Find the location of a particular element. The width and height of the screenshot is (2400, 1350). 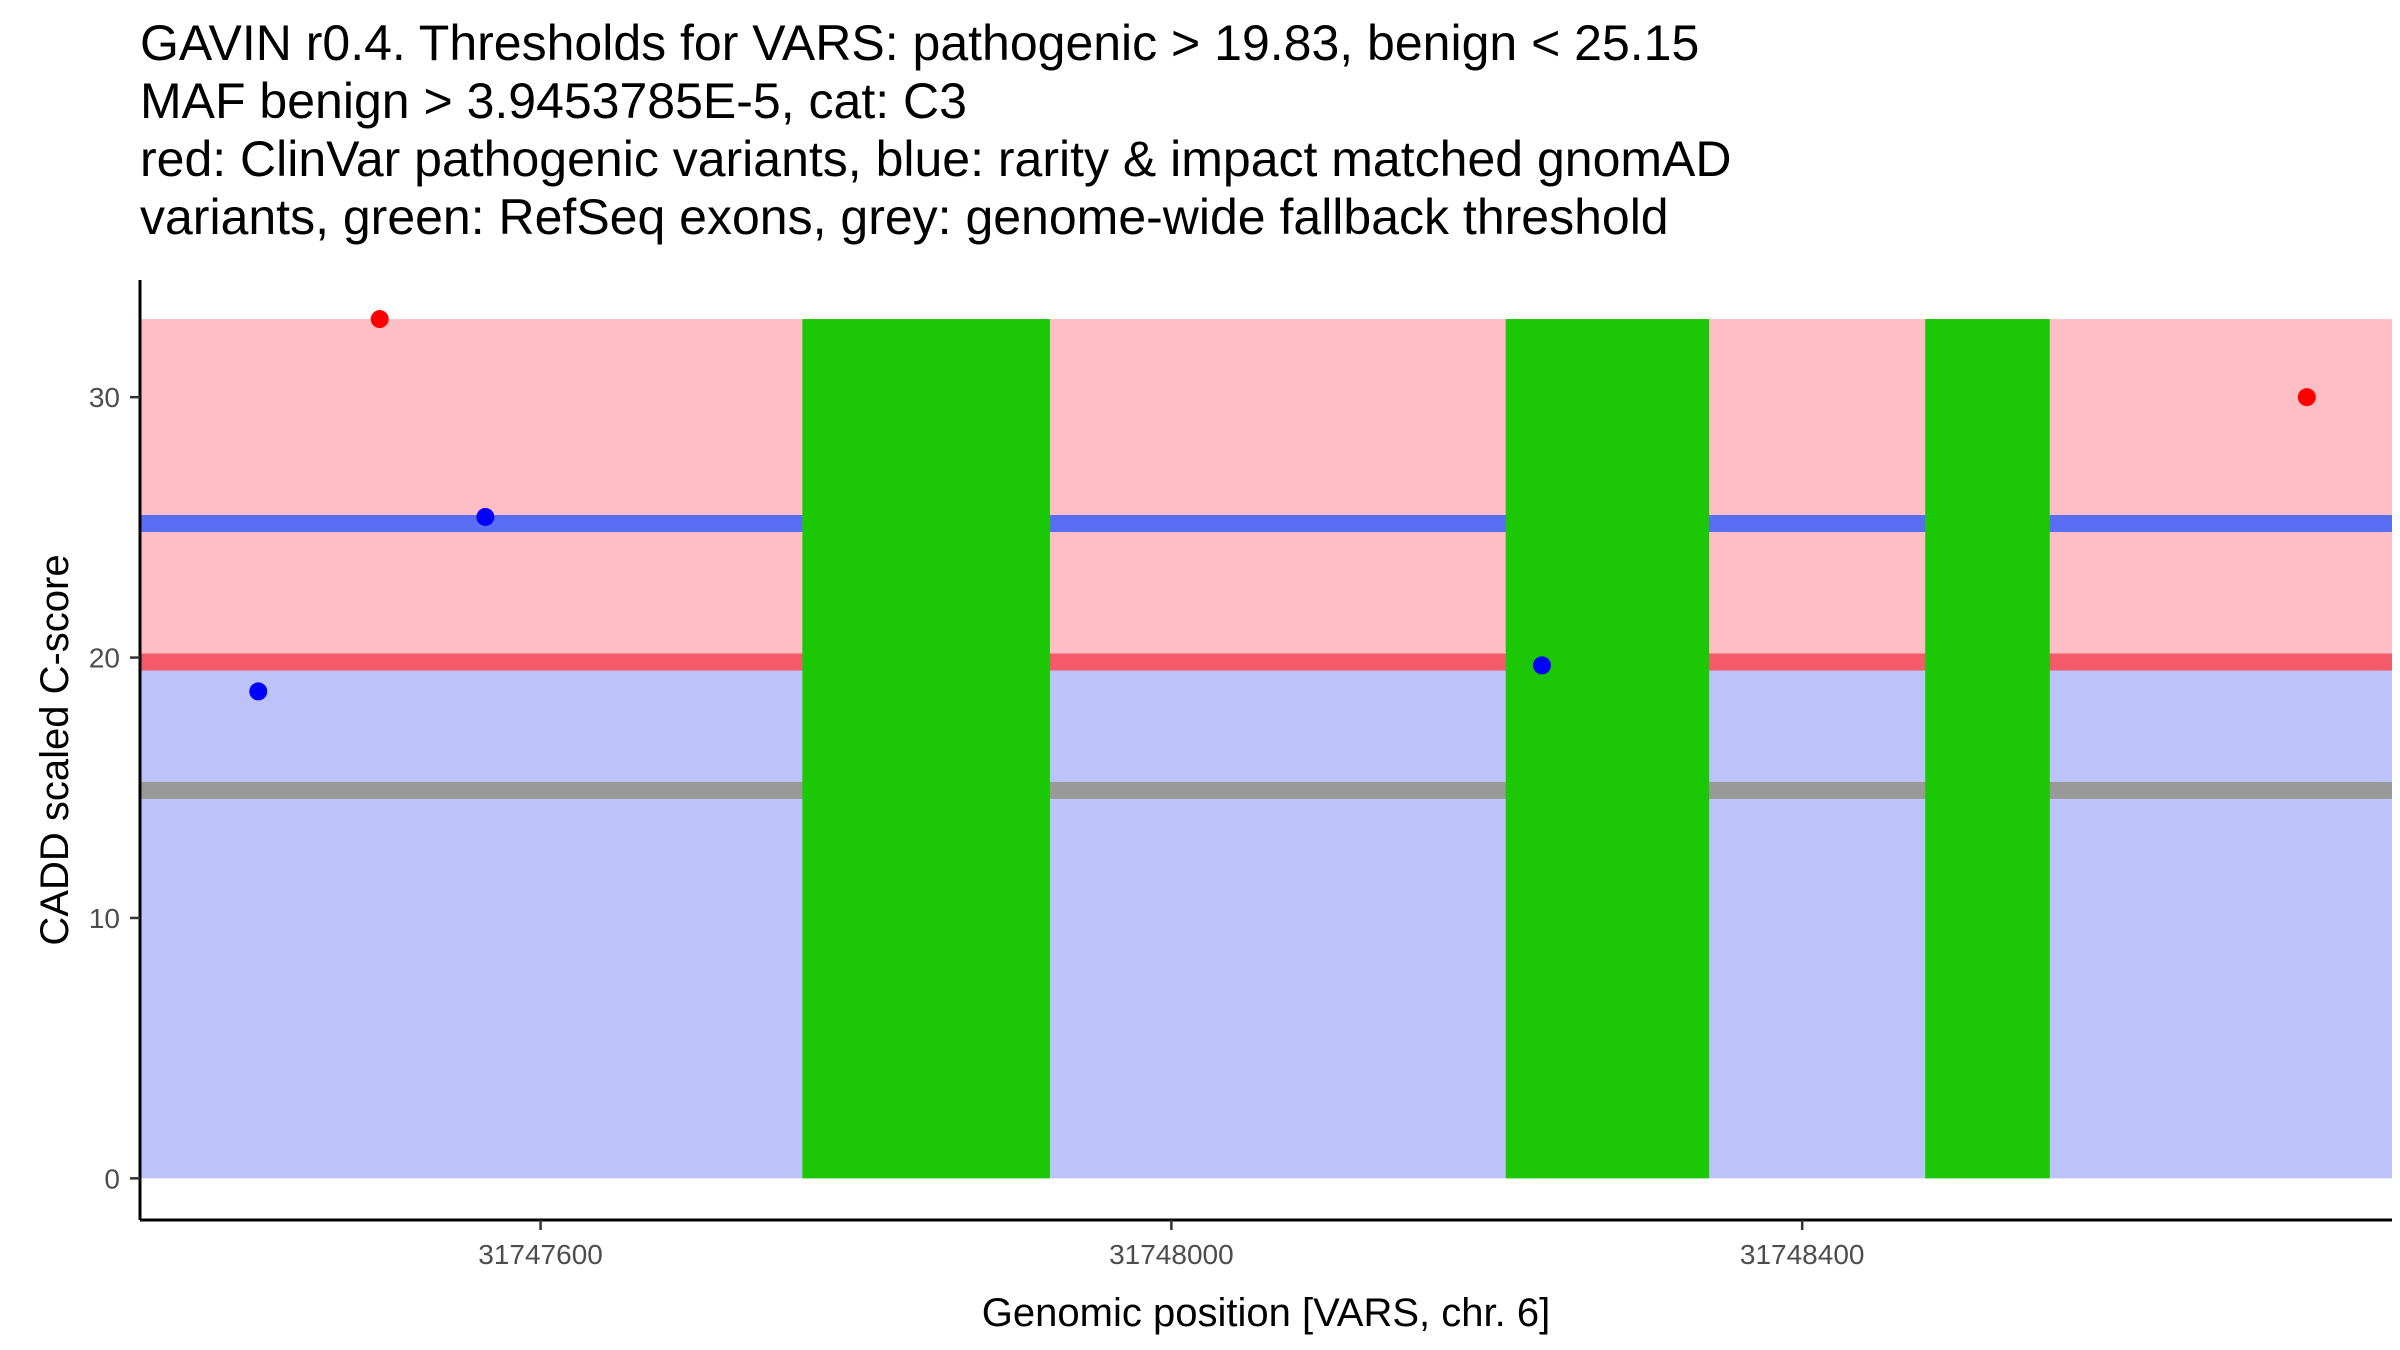

title-line-2: MAF benign > 3.9453785E-5, cat: C3 is located at coordinates (553, 101).